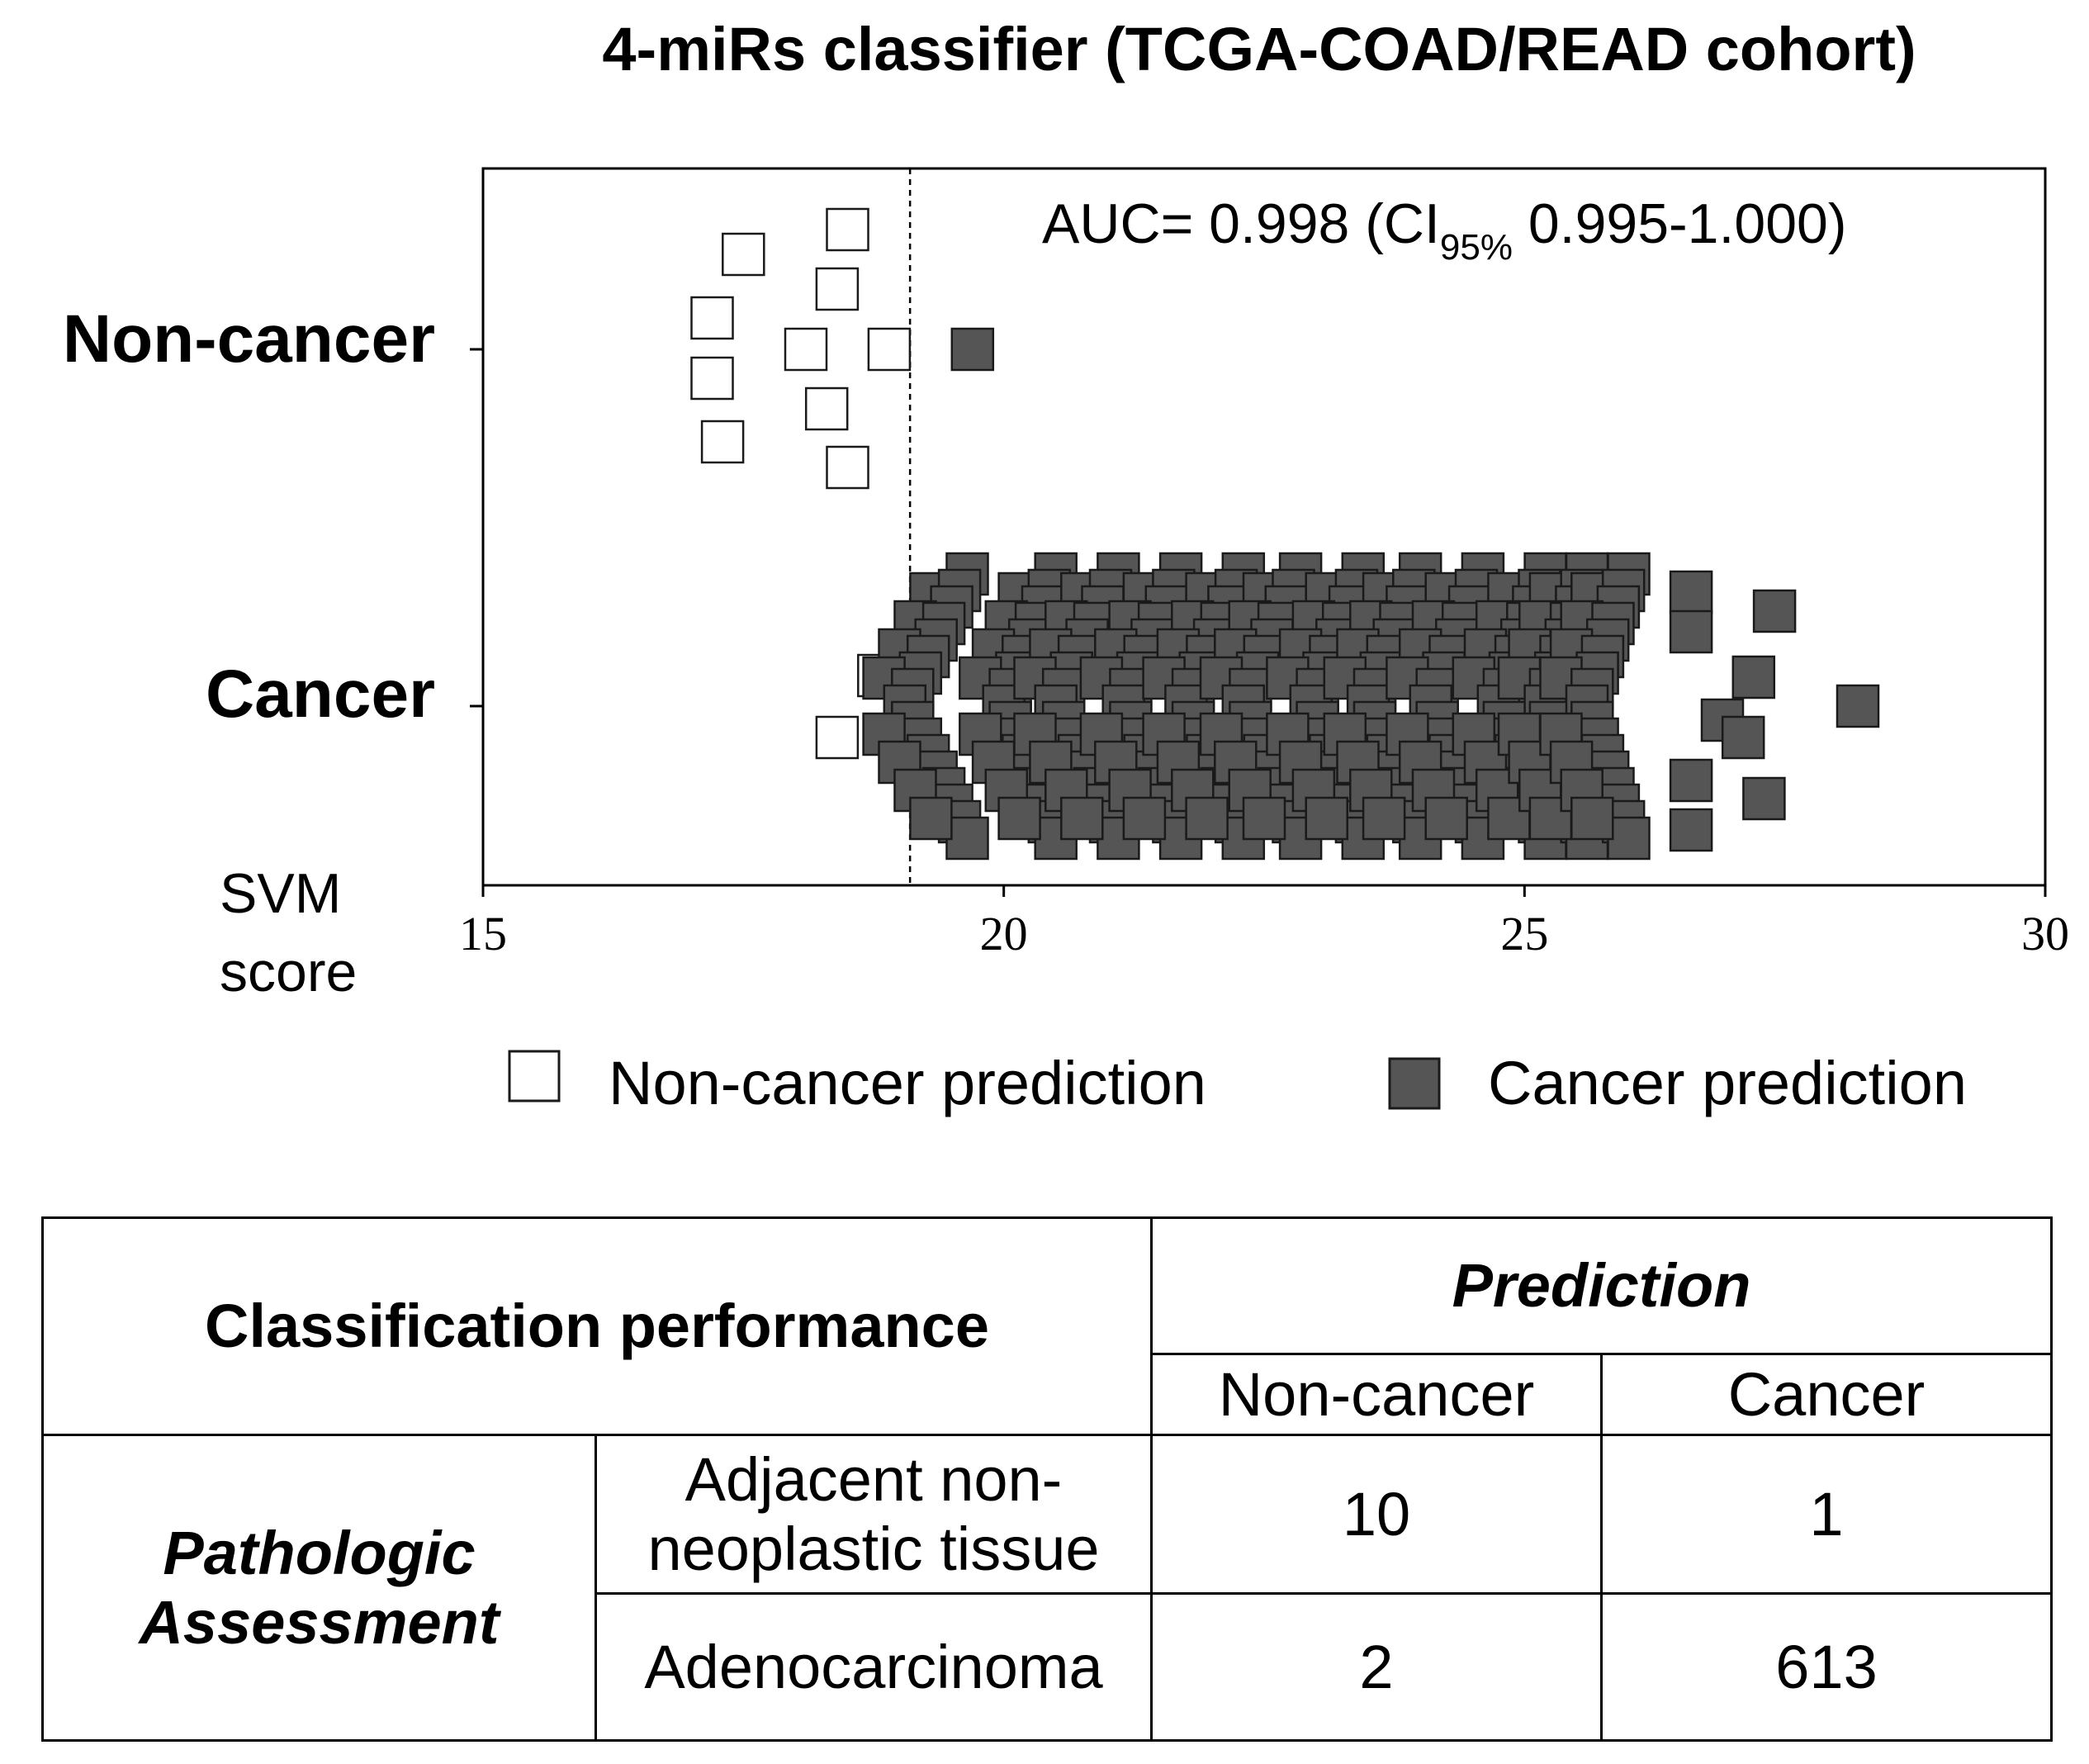 The image size is (2089, 1764). I want to click on legend-label-cancer: Cancer prediction, so click(1727, 1083).